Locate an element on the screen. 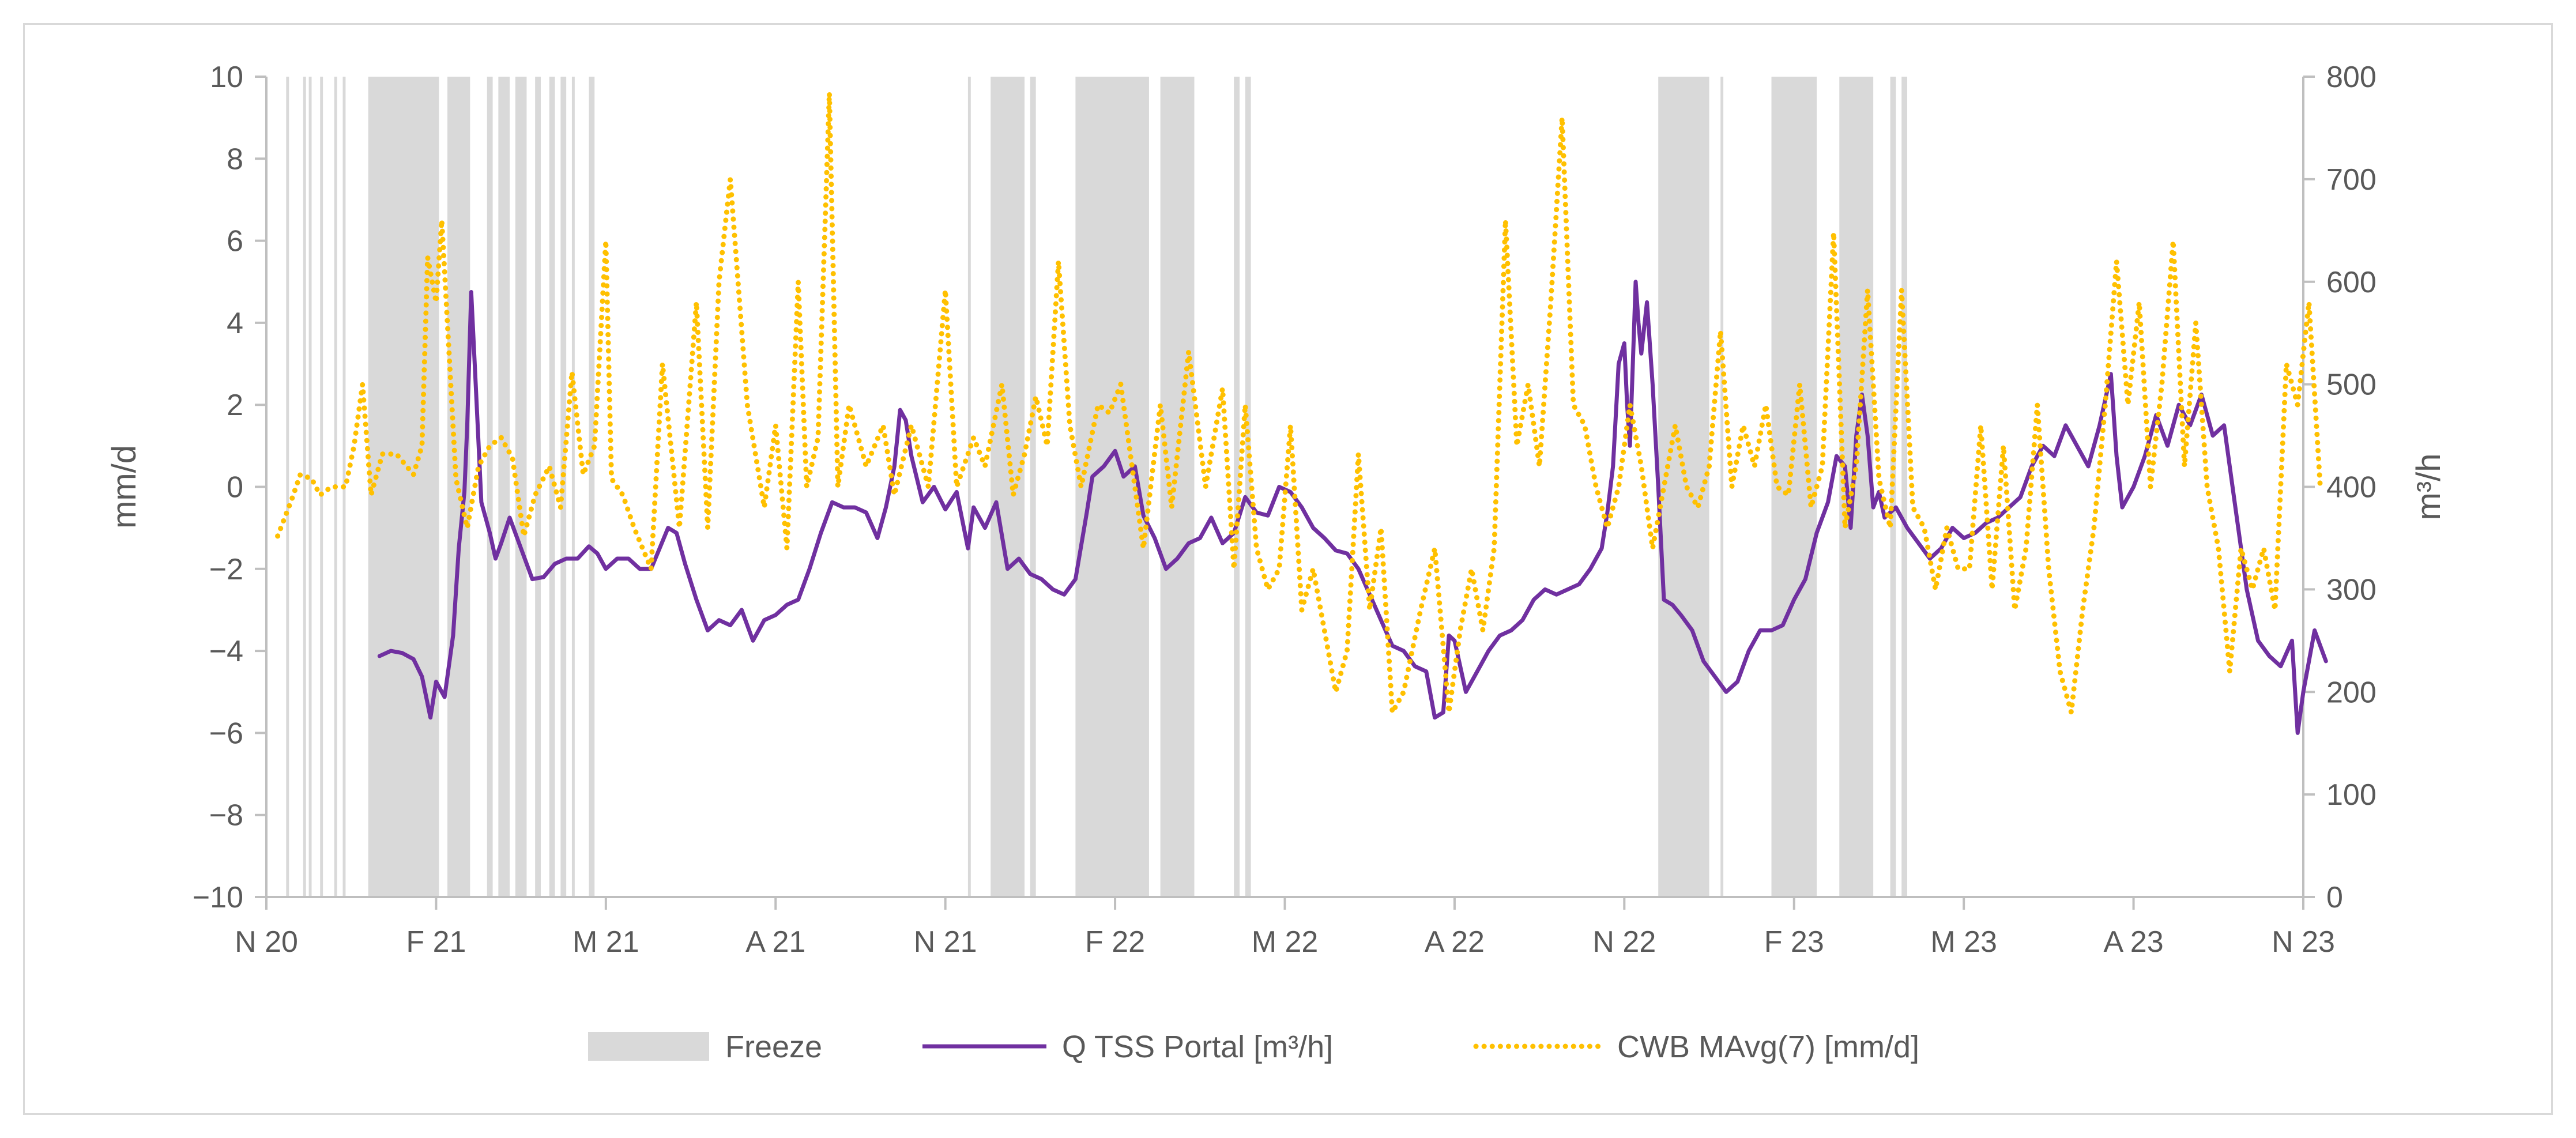  x-tick-label: M 23 is located at coordinates (1963, 942).